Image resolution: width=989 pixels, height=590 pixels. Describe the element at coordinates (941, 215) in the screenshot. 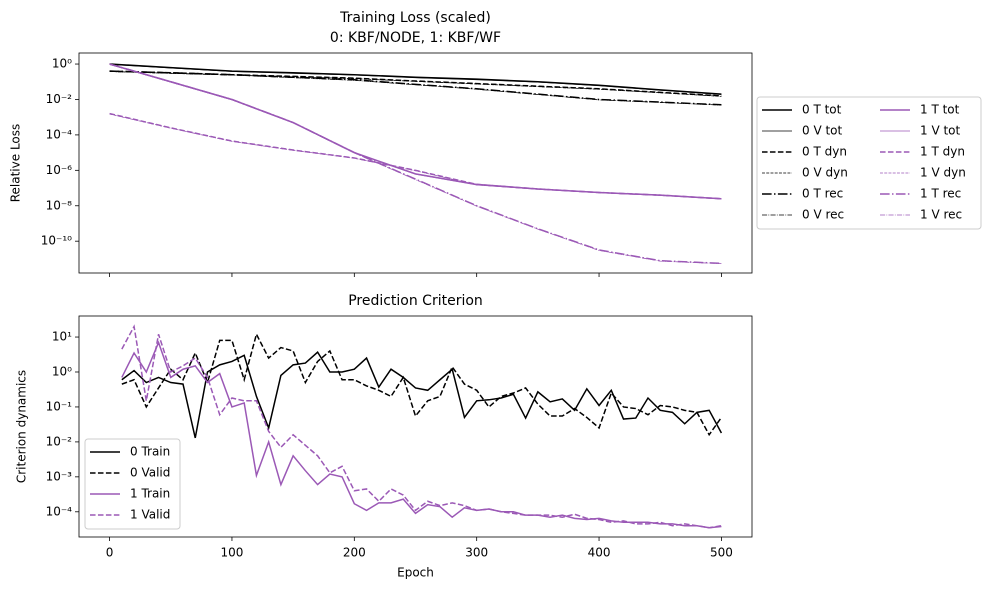

I see `legend-label: 1 V rec` at that location.